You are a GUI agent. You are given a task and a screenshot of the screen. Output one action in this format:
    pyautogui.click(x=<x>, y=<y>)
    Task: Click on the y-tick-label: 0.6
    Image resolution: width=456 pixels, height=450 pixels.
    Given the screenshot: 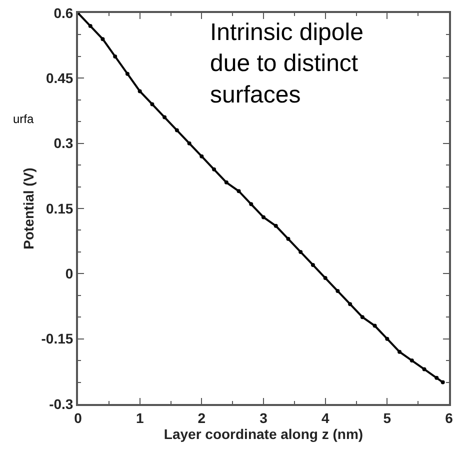 What is the action you would take?
    pyautogui.click(x=64, y=12)
    